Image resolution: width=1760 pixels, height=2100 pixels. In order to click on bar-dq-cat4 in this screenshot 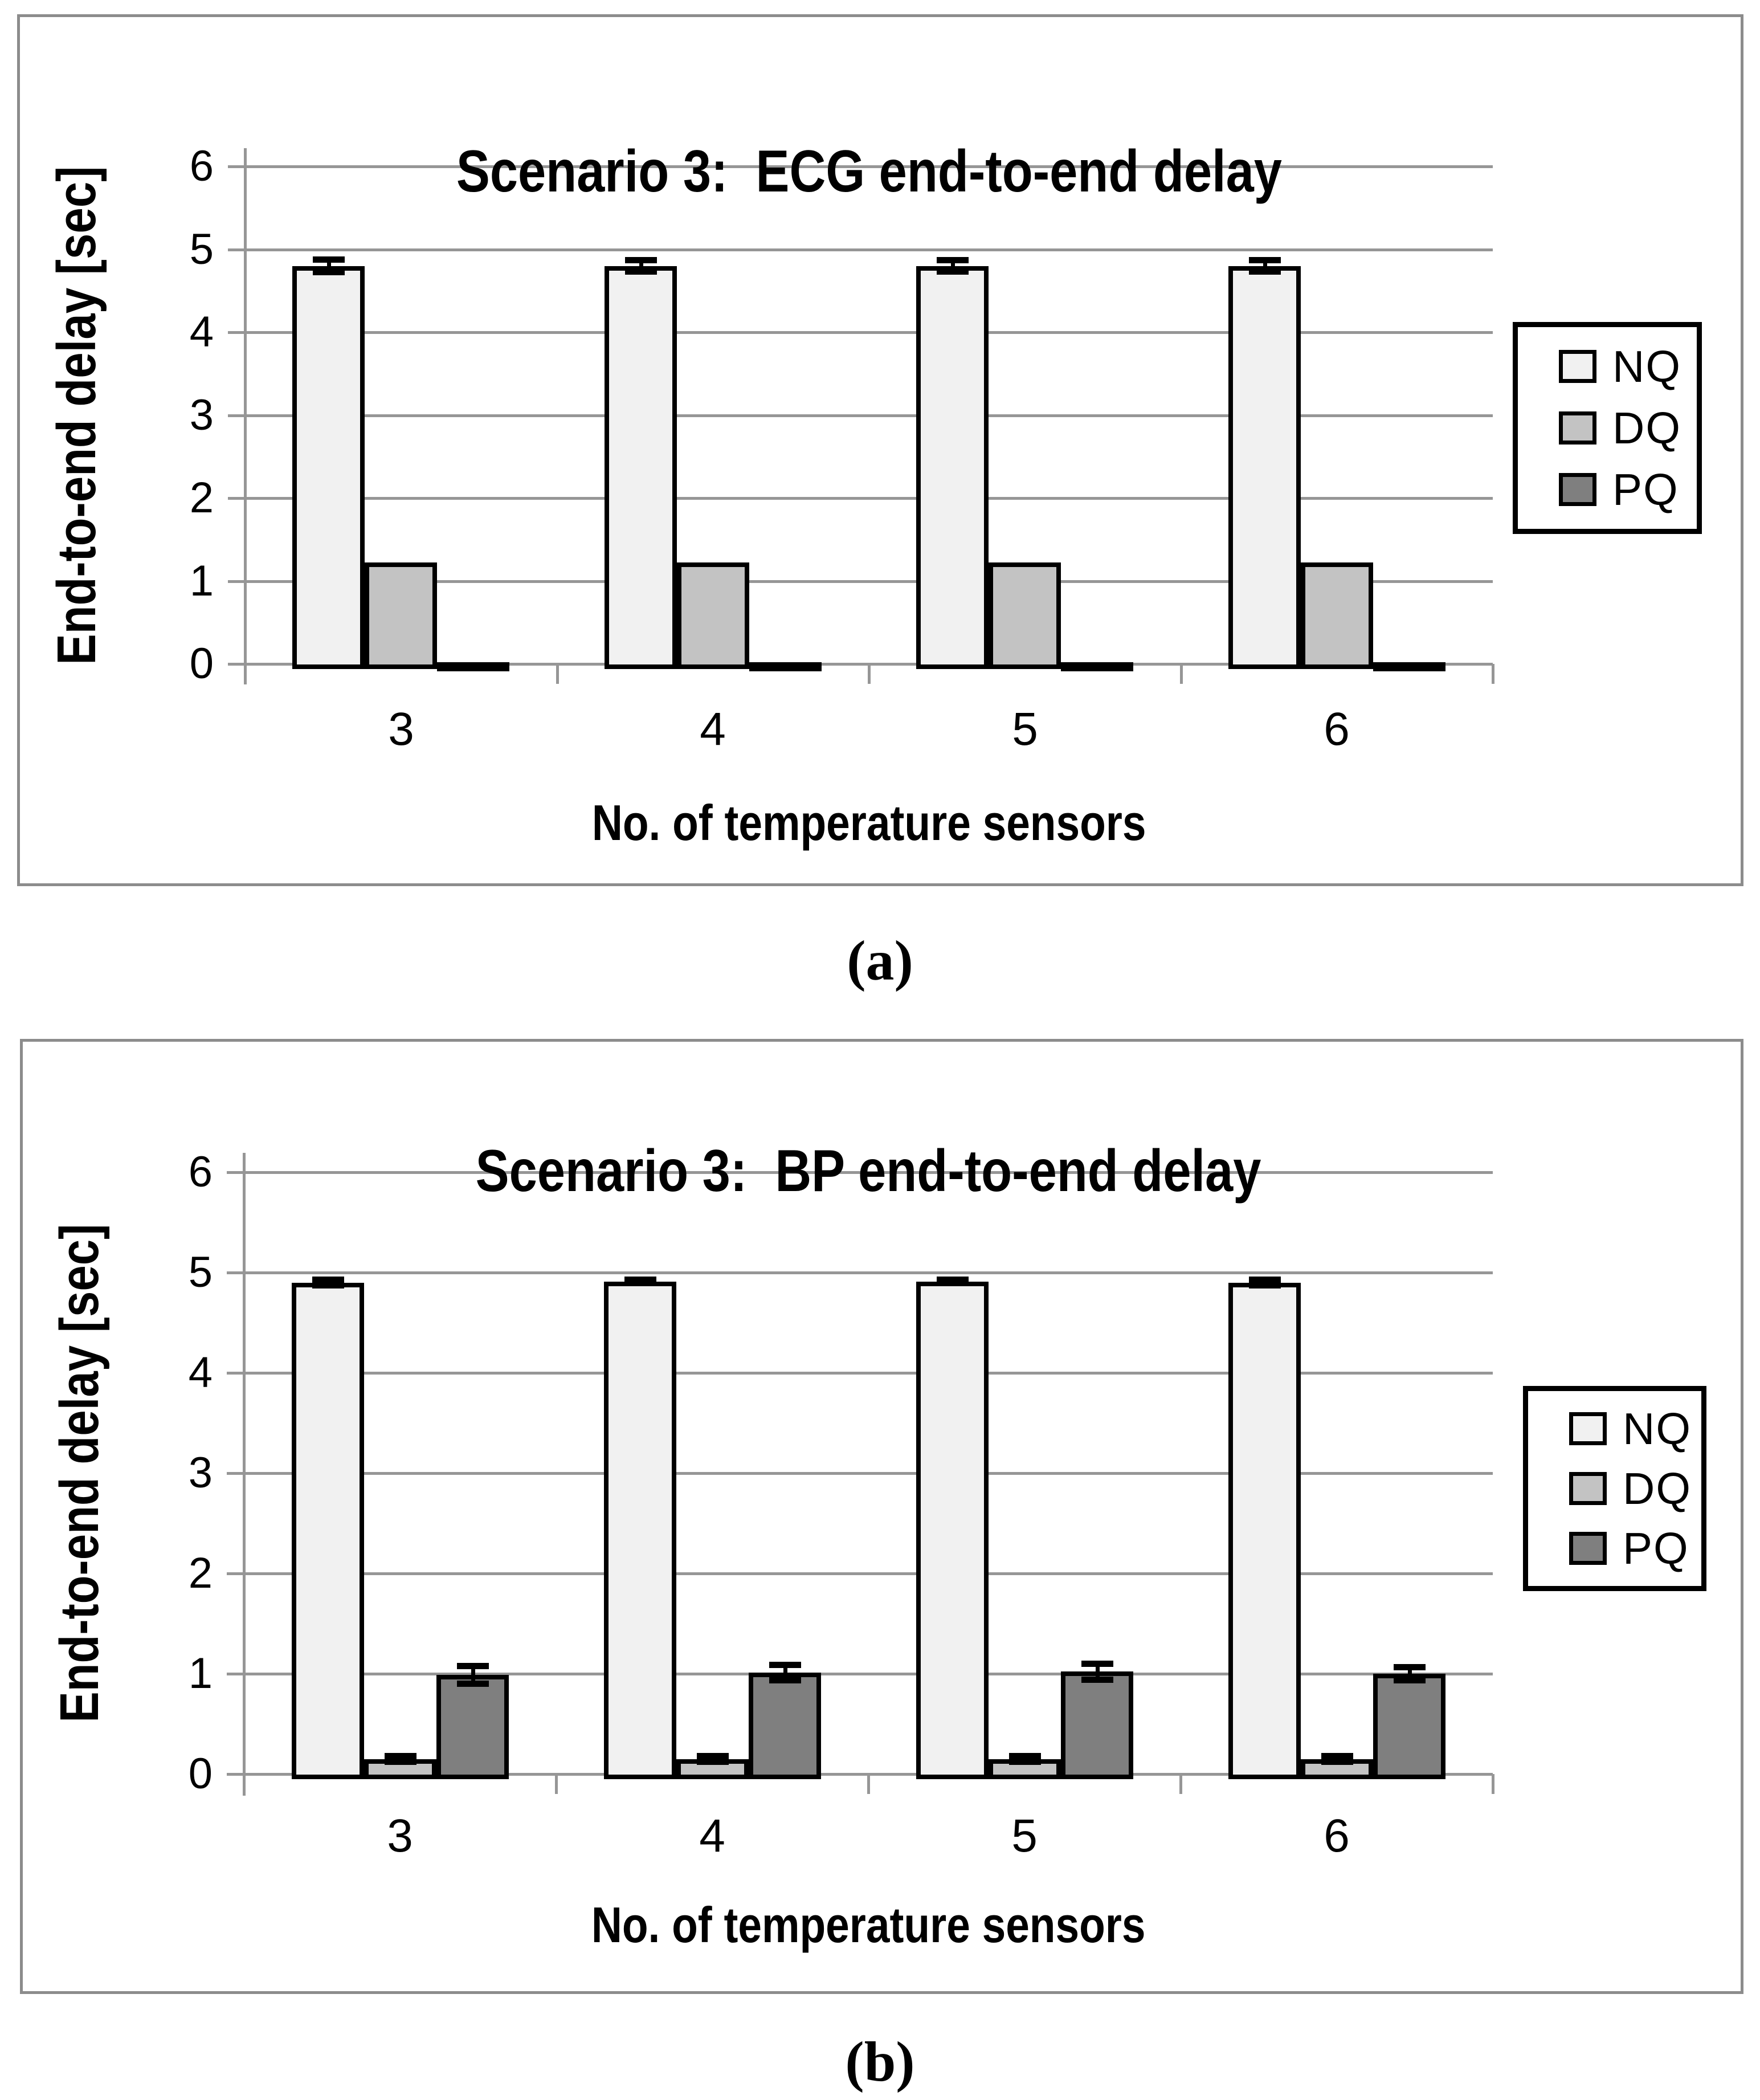, I will do `click(713, 615)`.